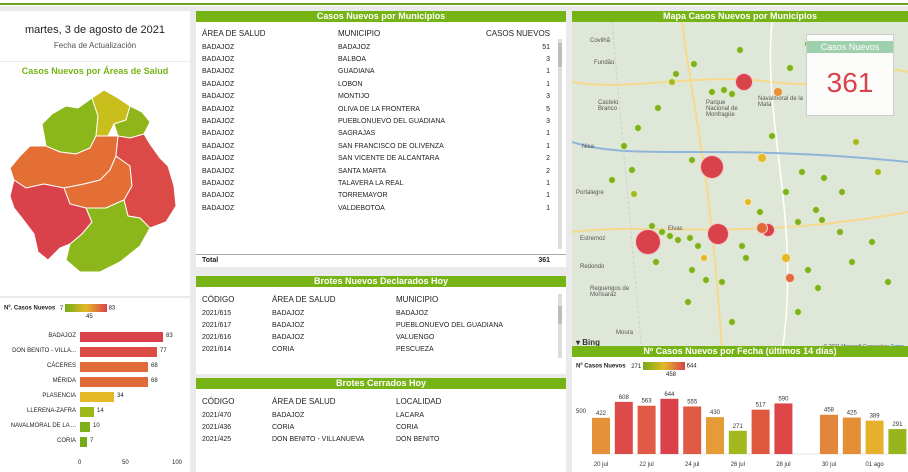 The width and height of the screenshot is (908, 472). What do you see at coordinates (381, 109) in the screenshot?
I see `municipio-row: BADAJOZ OLIVA DE LA FRONTERA 5` at bounding box center [381, 109].